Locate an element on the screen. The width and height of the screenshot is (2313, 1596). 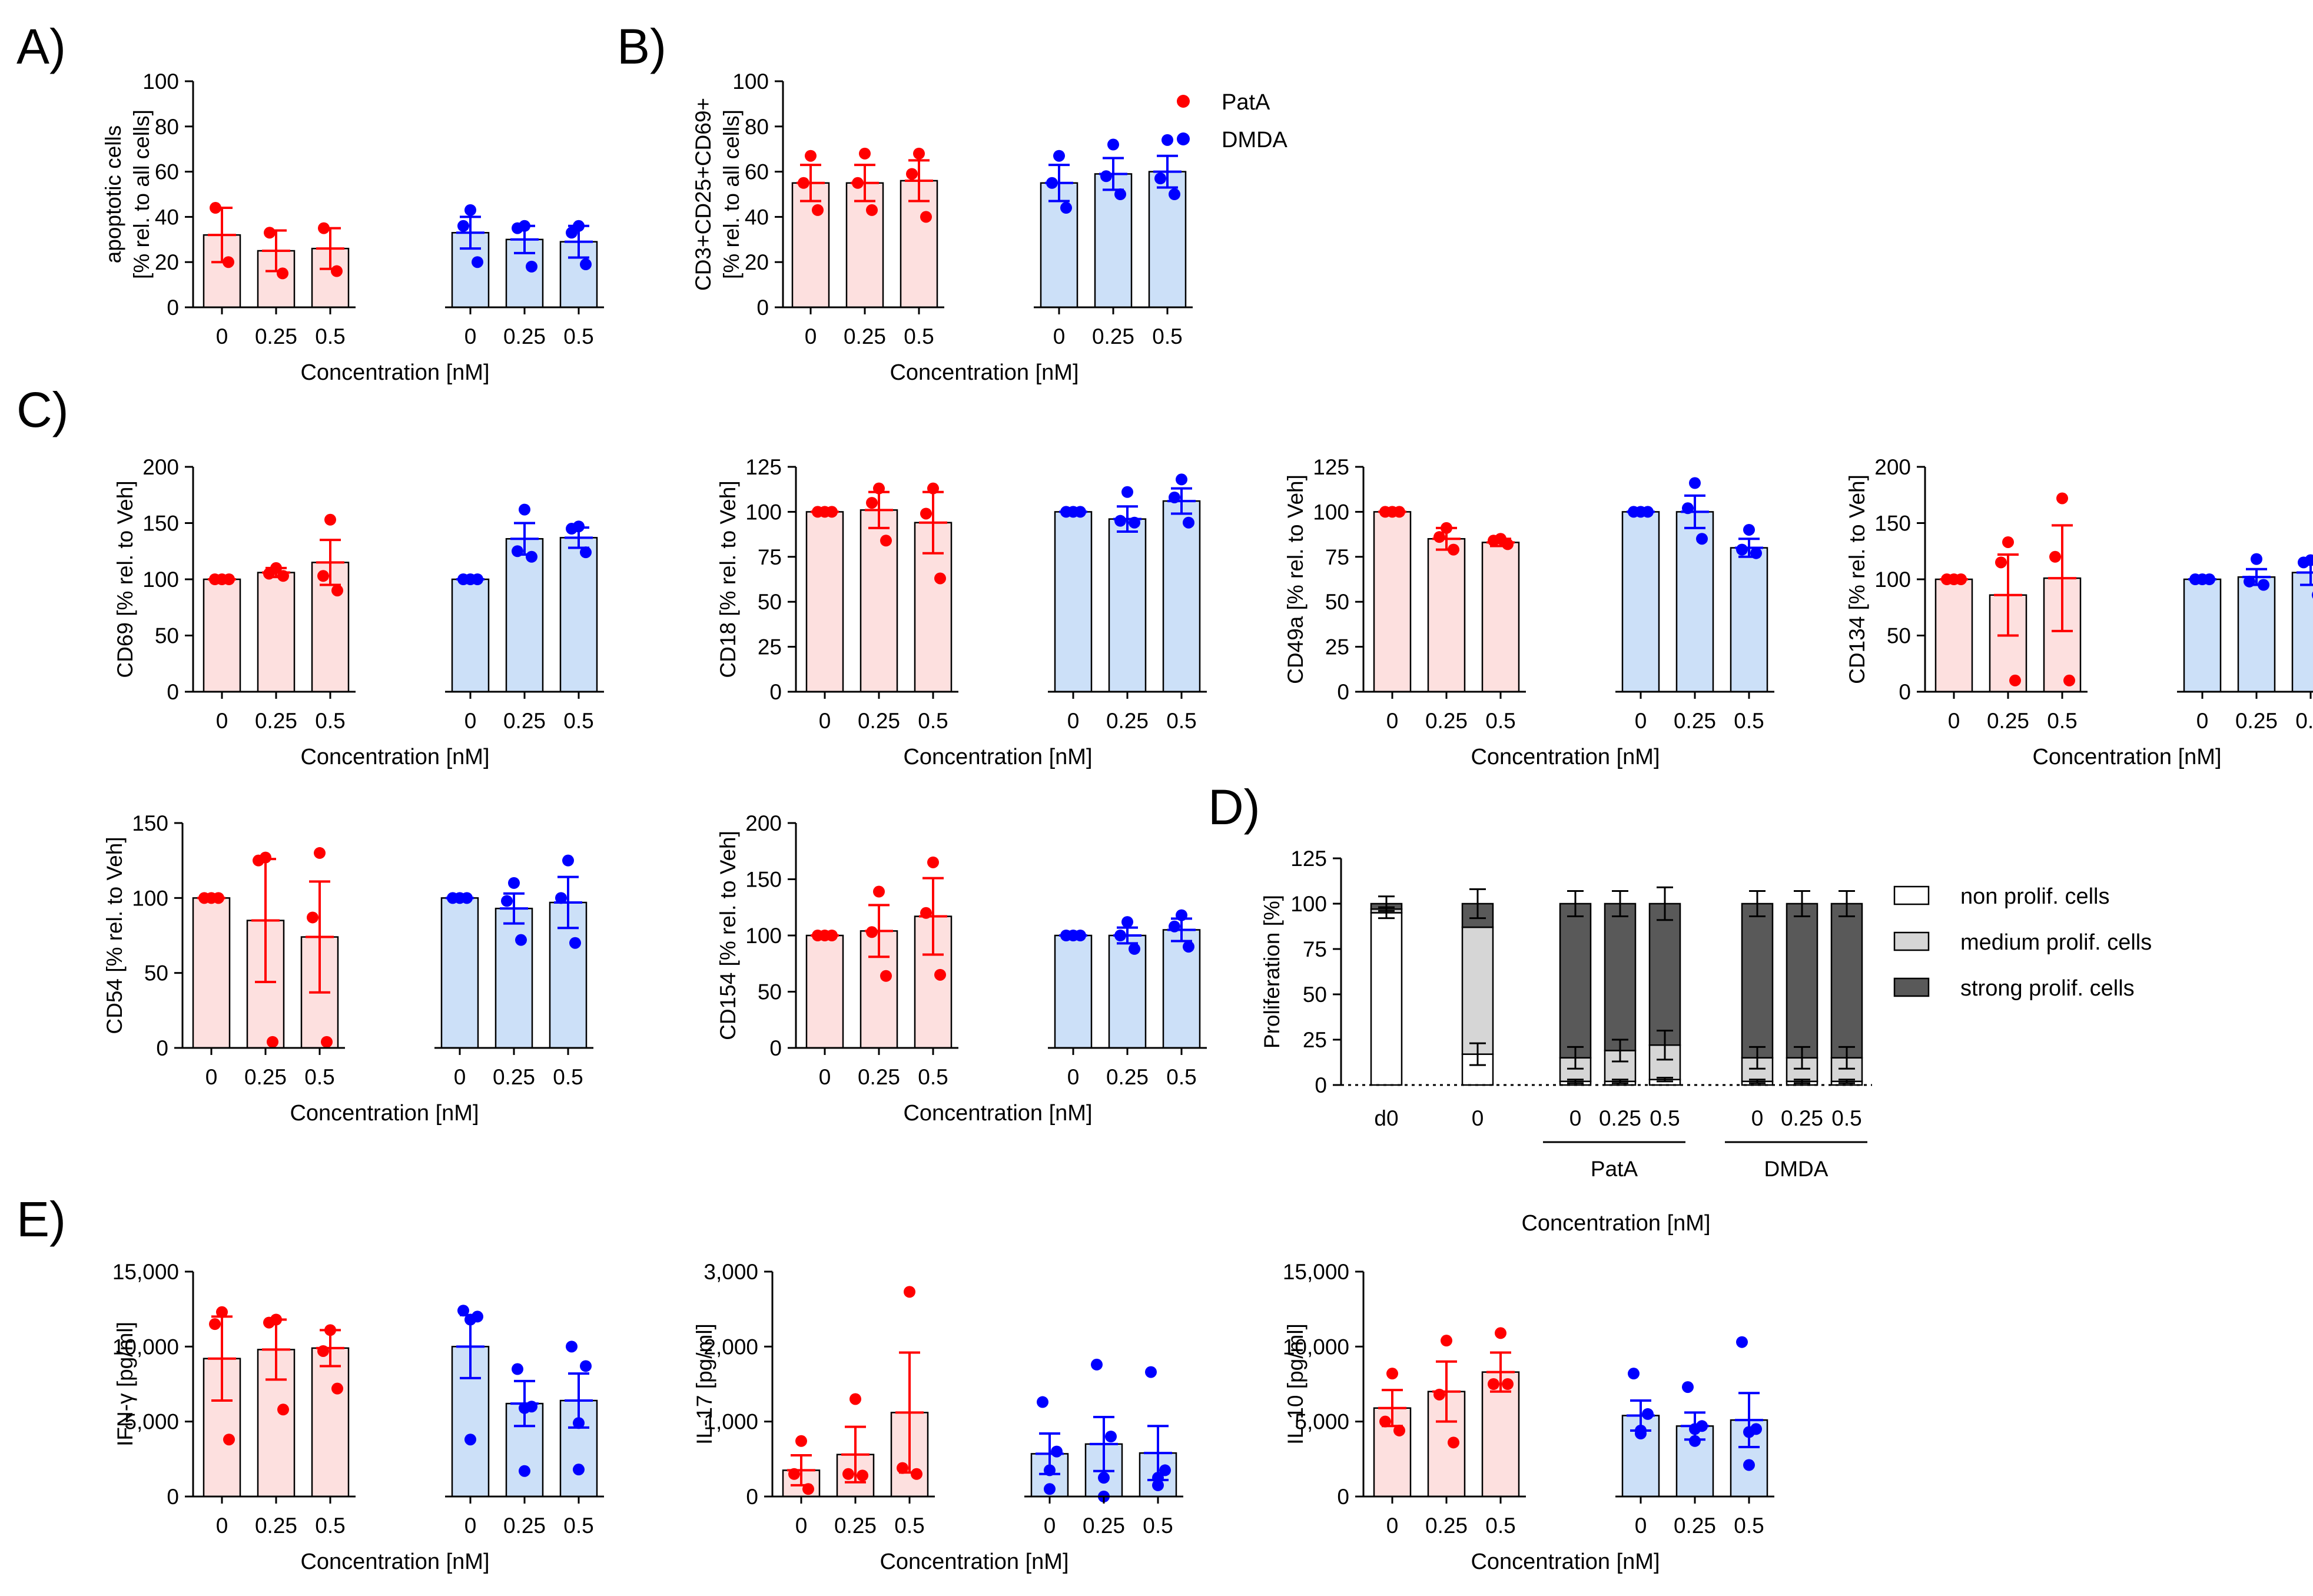
y-tick-label: 200 is located at coordinates (763, 823).